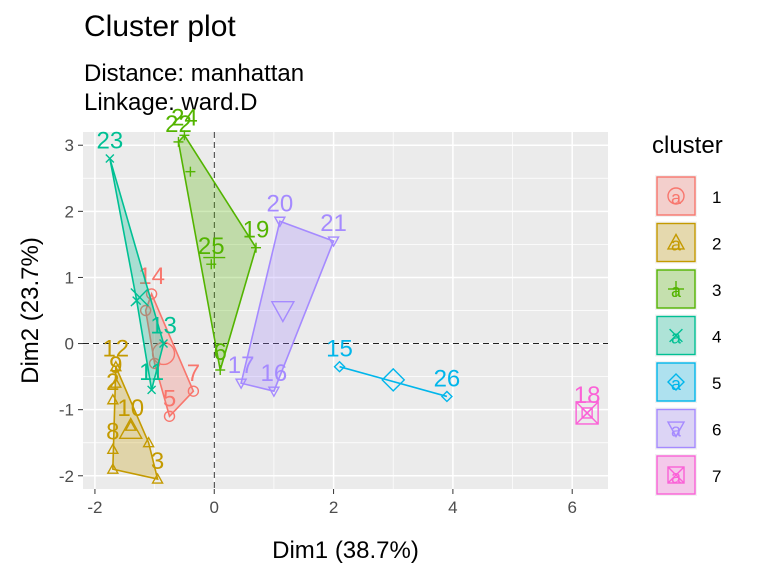 This screenshot has height=576, width=768. What do you see at coordinates (30, 310) in the screenshot?
I see `y-axis-label: Dim2 (23.7%)` at bounding box center [30, 310].